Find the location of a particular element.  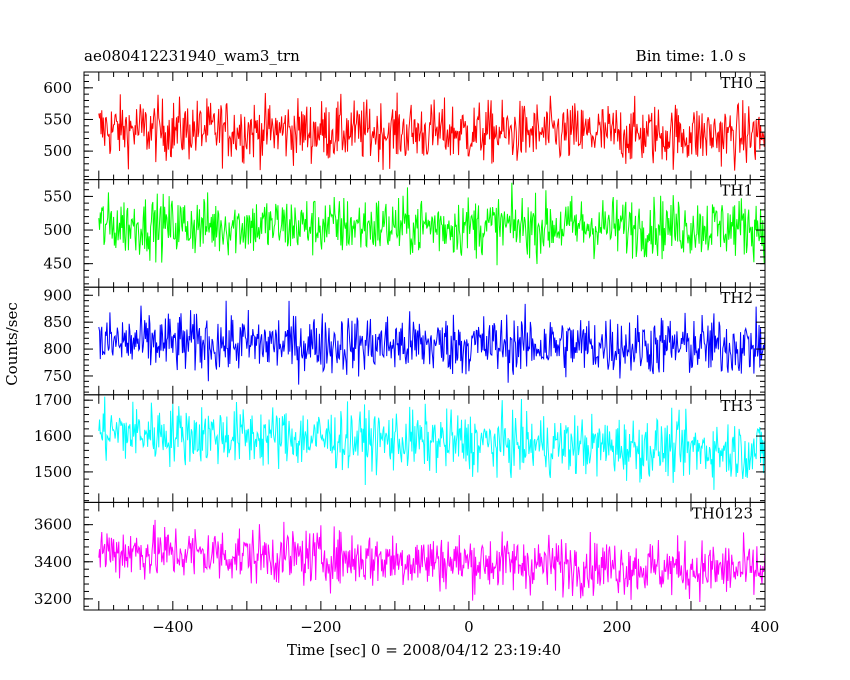

x-tick-label: −400 is located at coordinates (172, 627).